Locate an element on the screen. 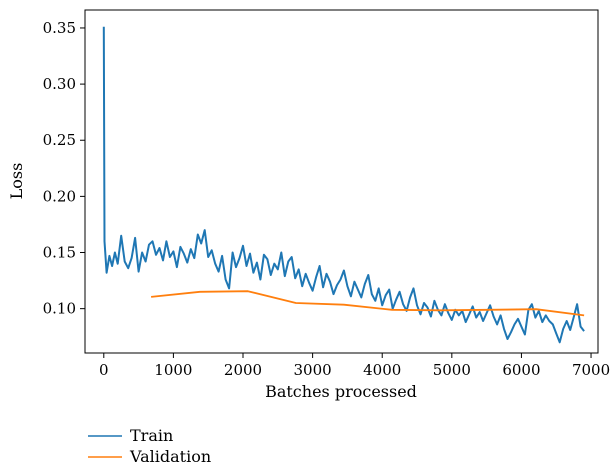  legend-validation-label: Validation is located at coordinates (170, 456).